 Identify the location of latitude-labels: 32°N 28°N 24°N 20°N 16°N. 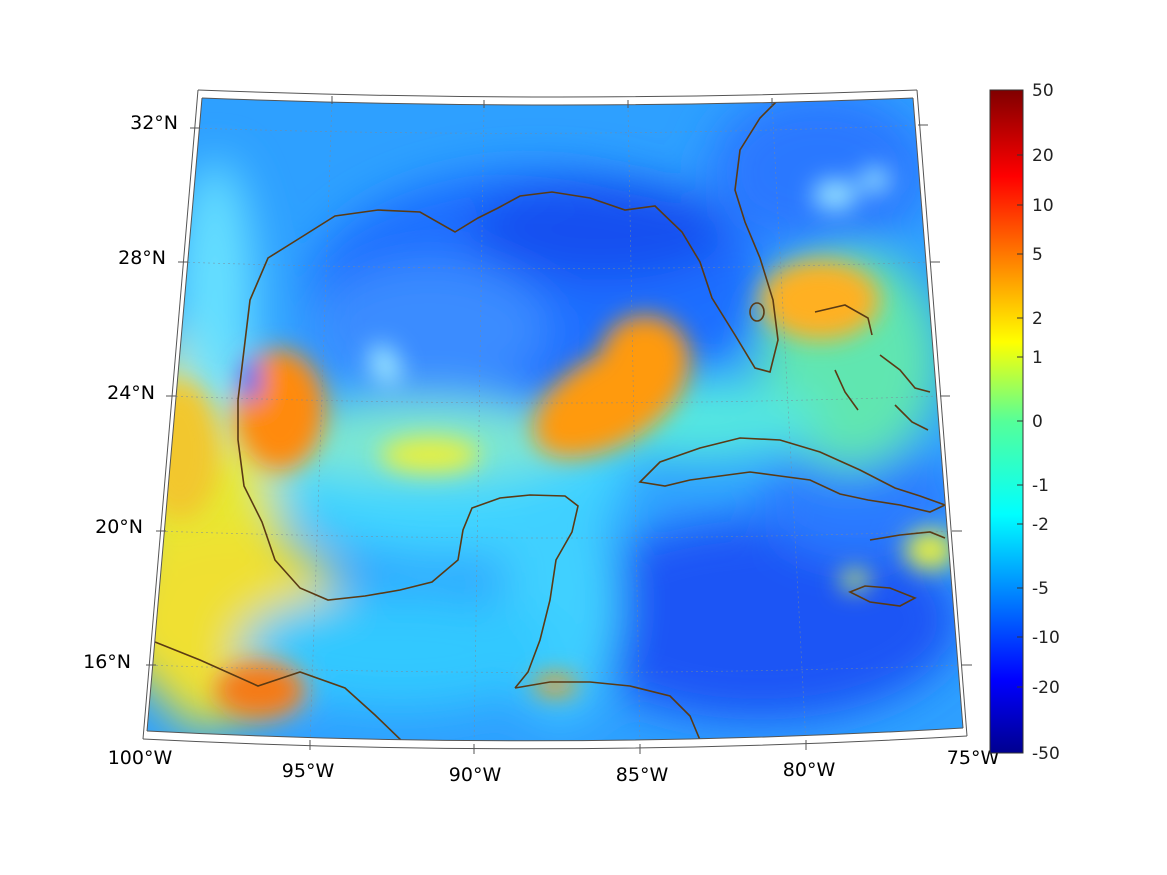
(130, 392).